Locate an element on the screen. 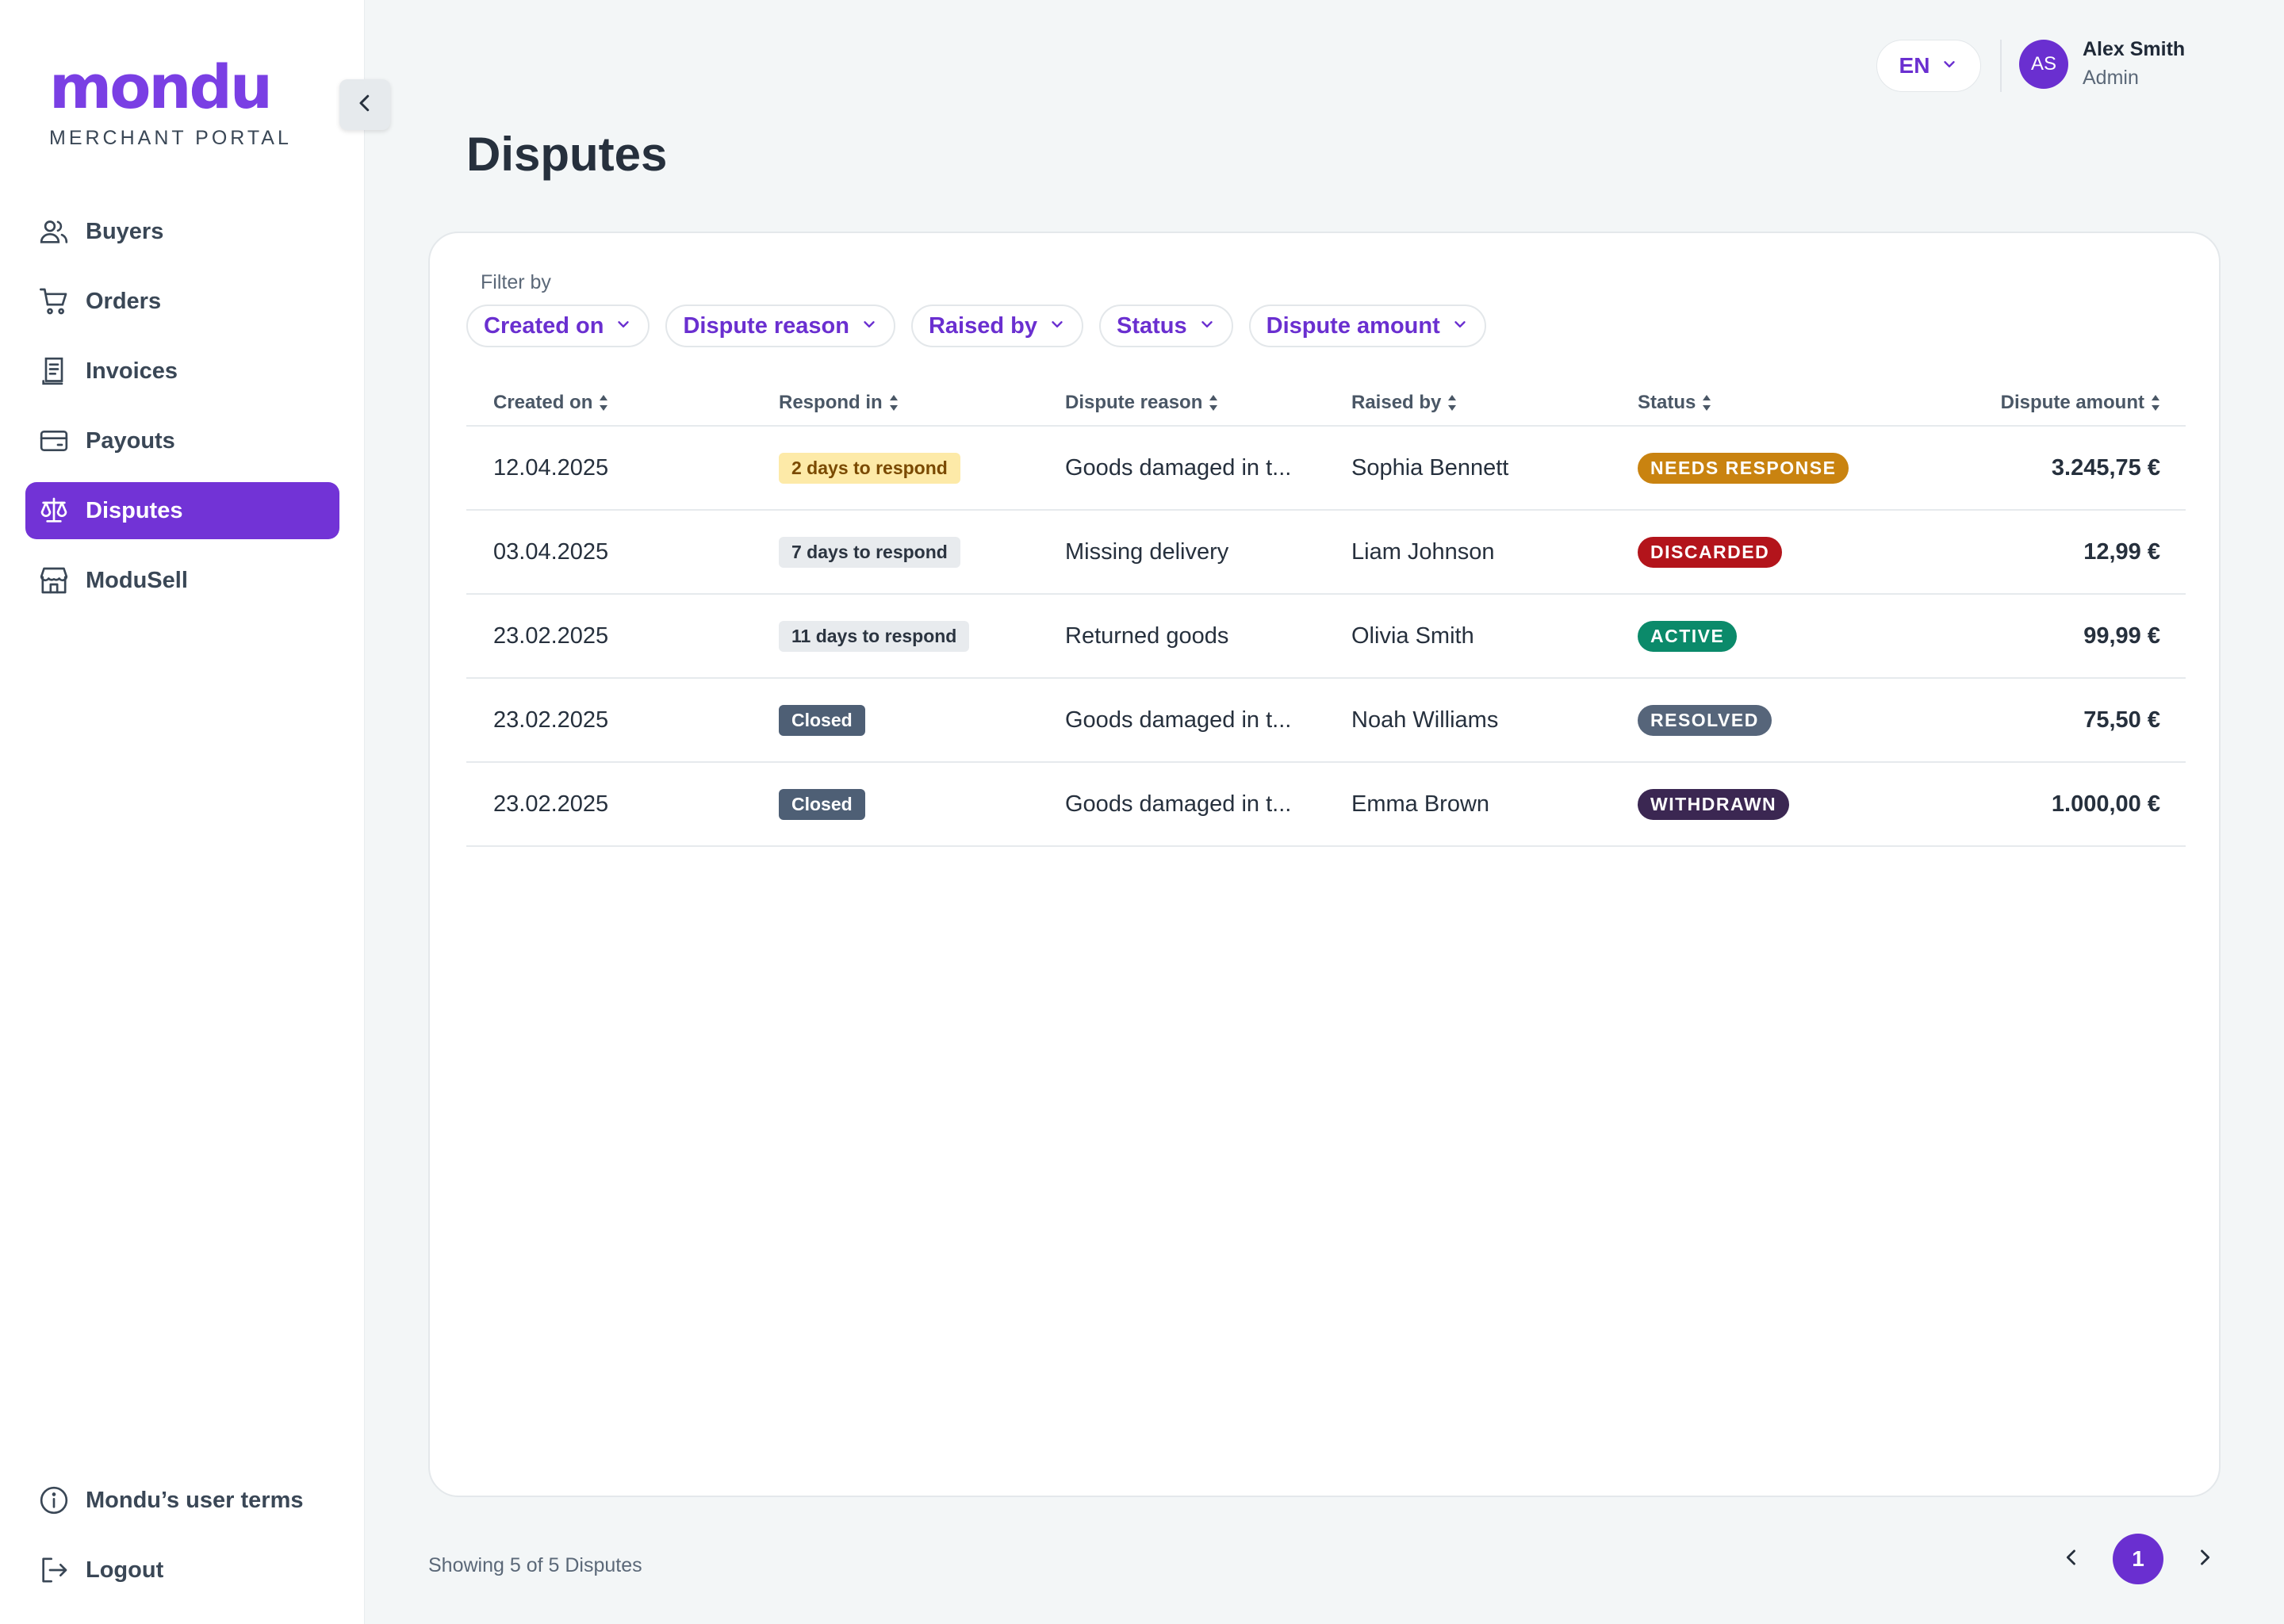  filter-chip-label: Raised by is located at coordinates (982, 325).